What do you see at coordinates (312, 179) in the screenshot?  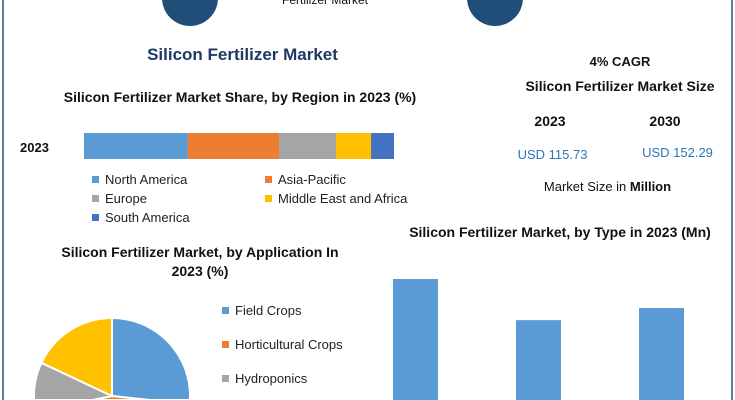 I see `legend-label: Asia-Pacific` at bounding box center [312, 179].